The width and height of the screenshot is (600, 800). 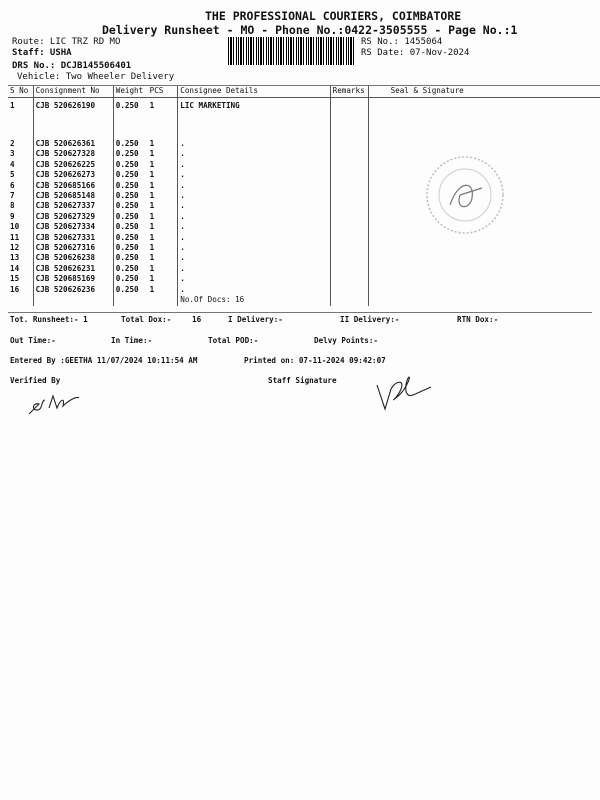 What do you see at coordinates (73, 300) in the screenshot?
I see `consignment-cell` at bounding box center [73, 300].